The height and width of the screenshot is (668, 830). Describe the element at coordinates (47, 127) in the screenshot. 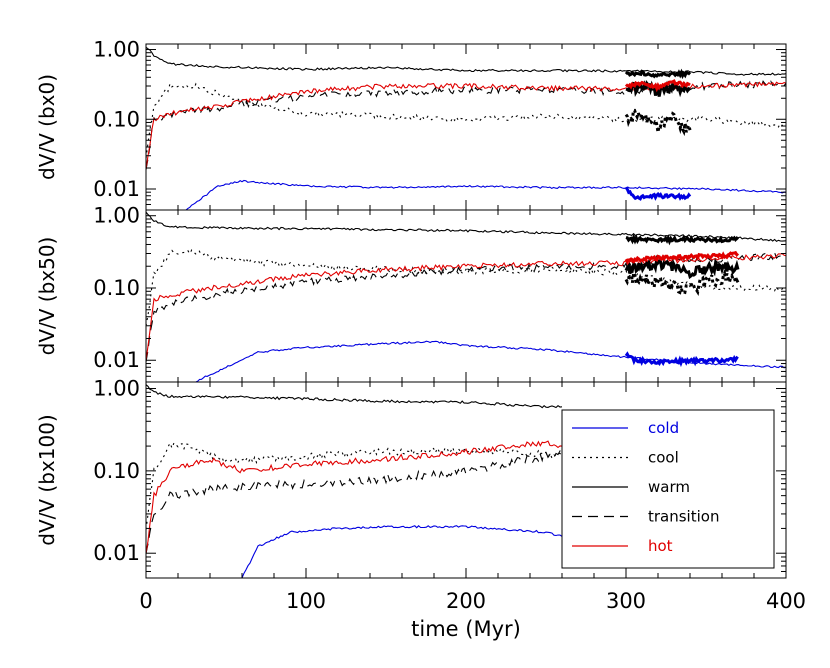

I see `y-axis-label: dV/V (bx0)` at that location.